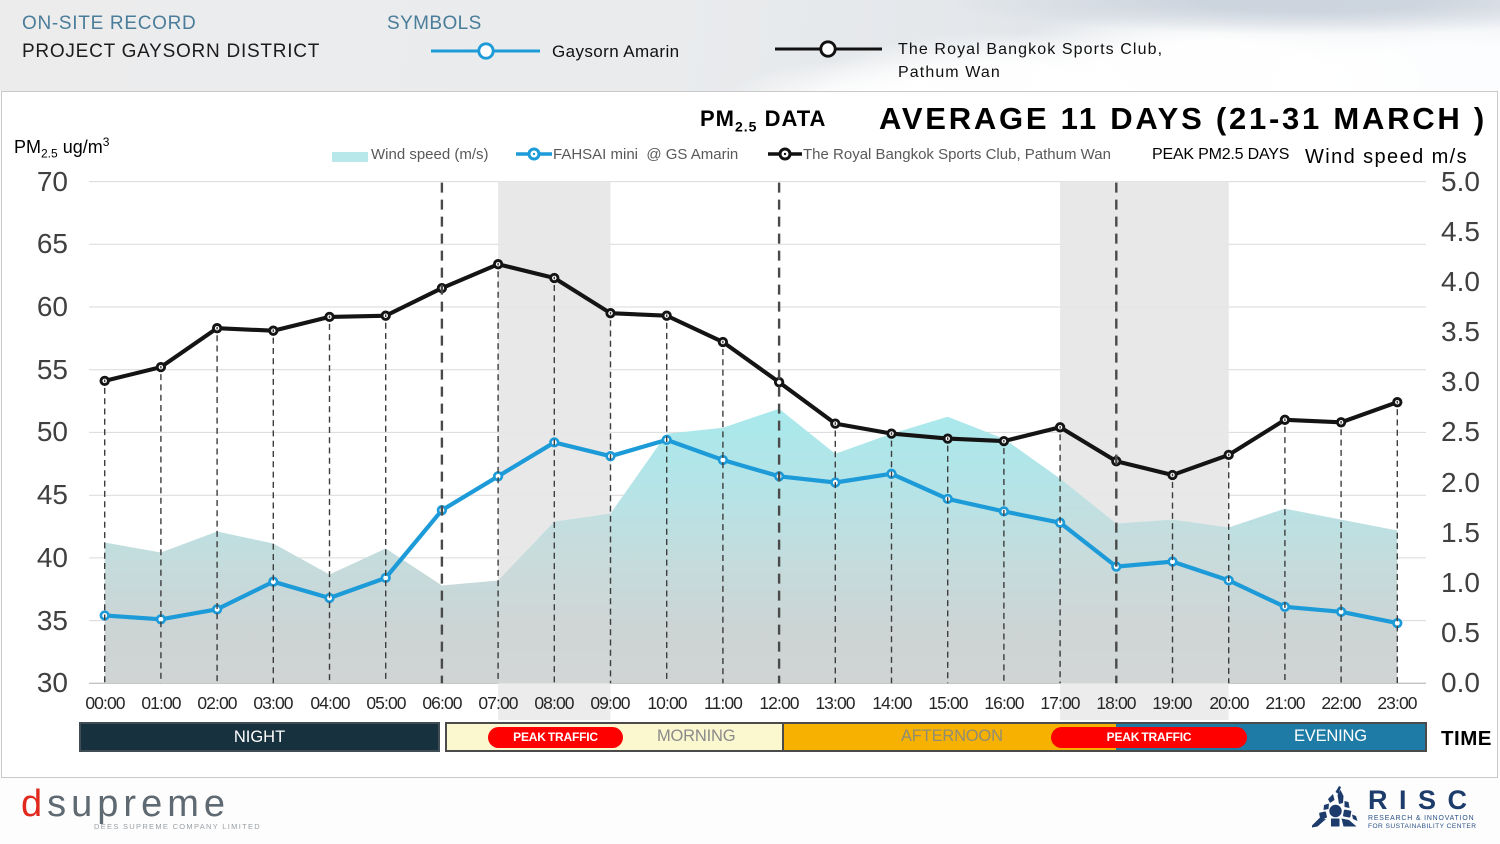 Image resolution: width=1500 pixels, height=844 pixels. I want to click on svg-text: RISC, so click(1423, 800).